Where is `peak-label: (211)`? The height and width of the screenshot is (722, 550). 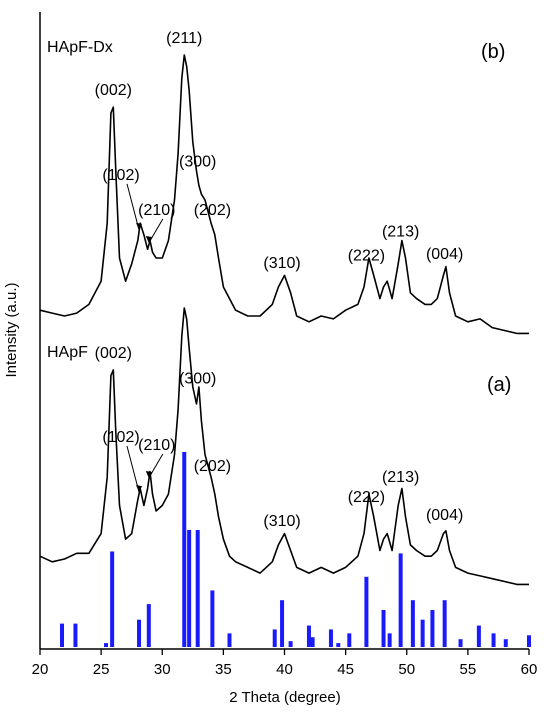
peak-label: (211) is located at coordinates (184, 38).